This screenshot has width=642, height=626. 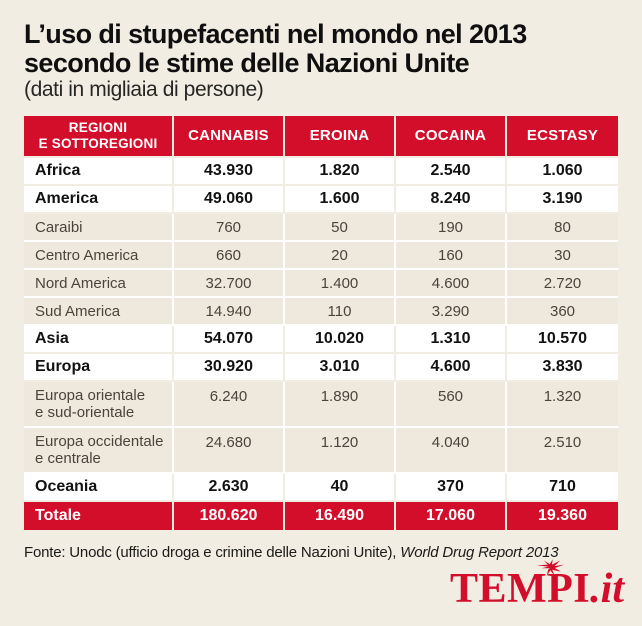 What do you see at coordinates (479, 553) in the screenshot?
I see `source-report-title: World Drug Report 2013` at bounding box center [479, 553].